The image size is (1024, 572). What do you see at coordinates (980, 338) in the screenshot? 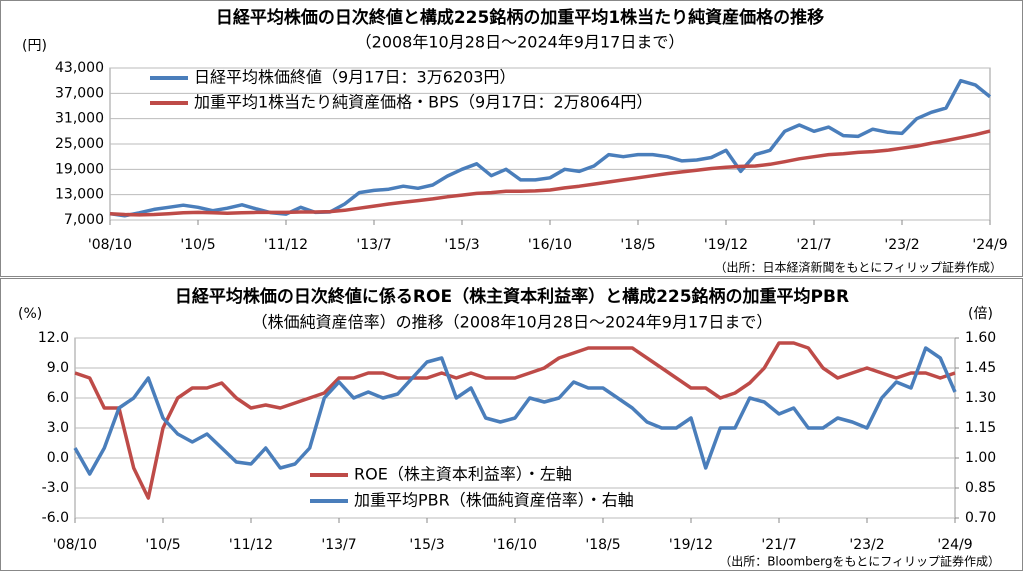
I see `y2-tick-label: 1.60` at bounding box center [980, 338].